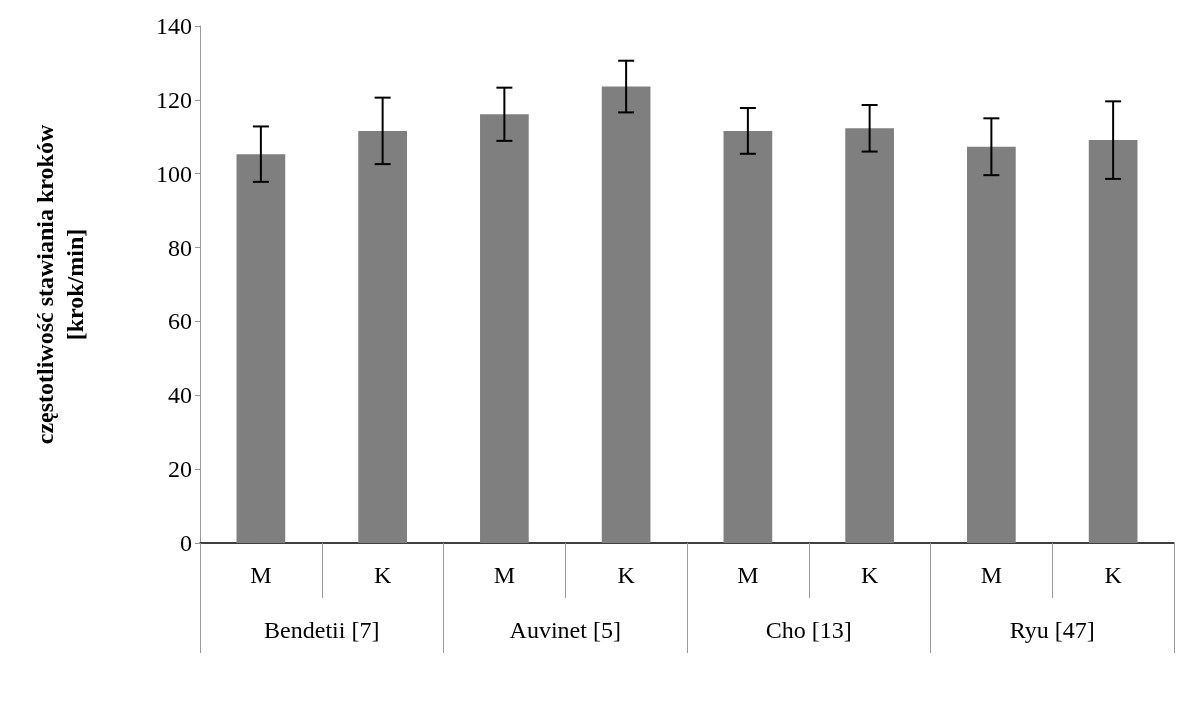  I want to click on text: Bendetii [7], so click(322, 630).